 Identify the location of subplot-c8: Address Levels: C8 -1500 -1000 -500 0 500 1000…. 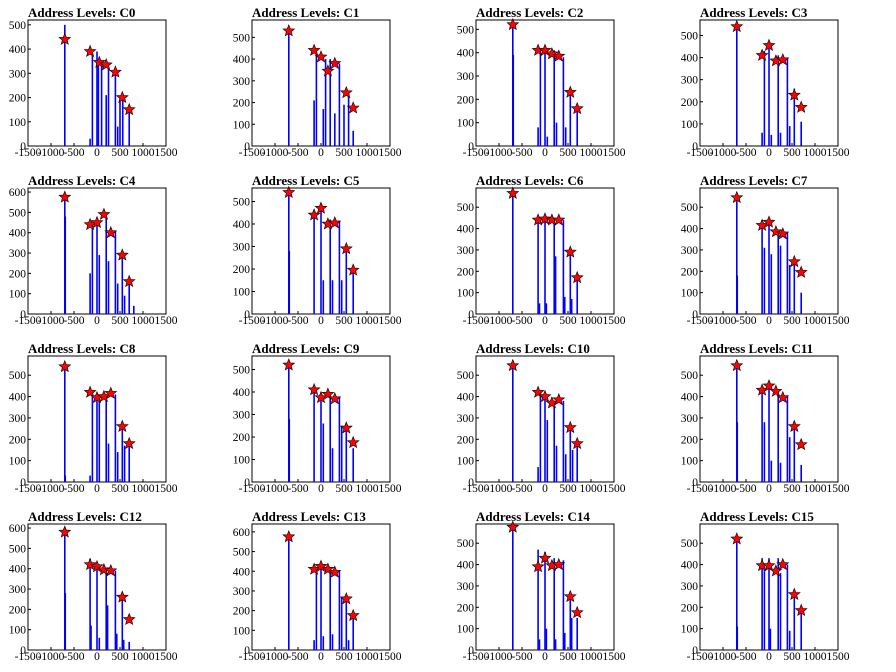
(112, 420).